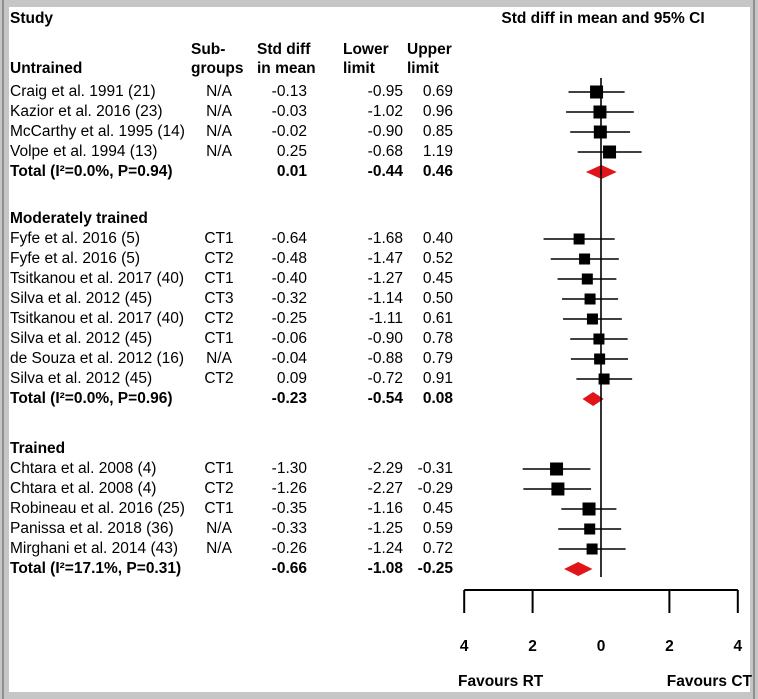 The width and height of the screenshot is (758, 699). Describe the element at coordinates (291, 378) in the screenshot. I see `mean-cell: 0.09` at that location.